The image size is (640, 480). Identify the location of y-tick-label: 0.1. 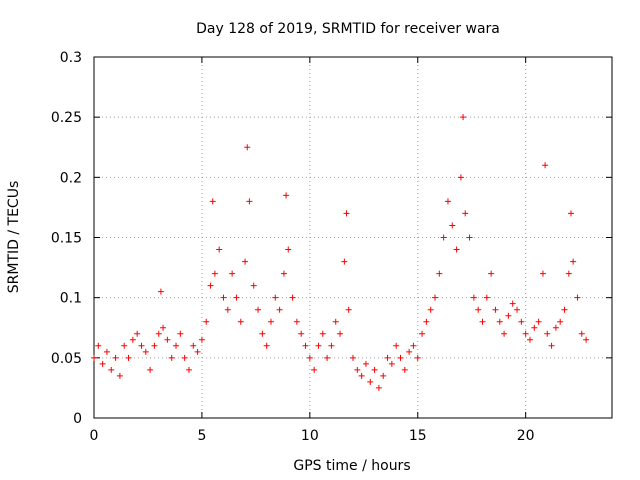
(71, 299).